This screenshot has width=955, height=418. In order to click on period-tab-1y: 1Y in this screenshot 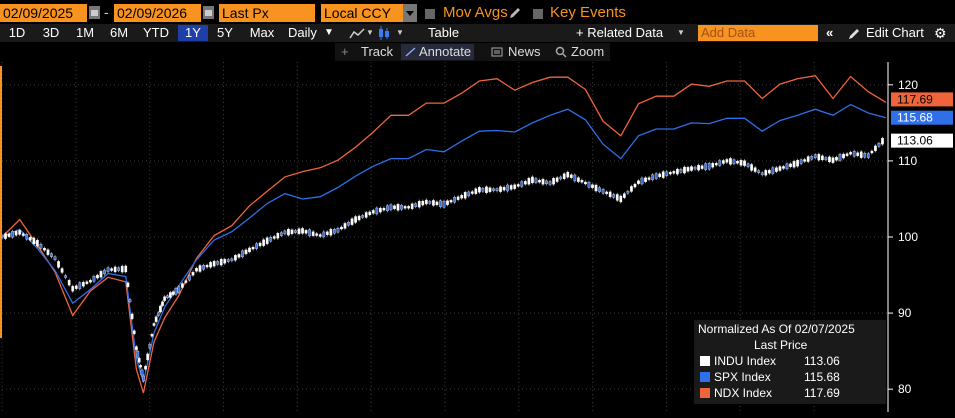, I will do `click(193, 33)`.